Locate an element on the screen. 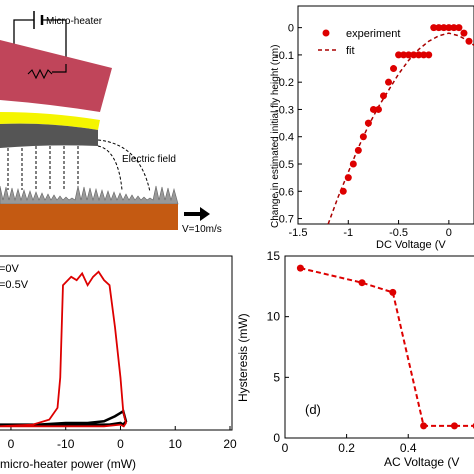 This screenshot has height=474, width=474. x-tick-label: -1 is located at coordinates (348, 233).